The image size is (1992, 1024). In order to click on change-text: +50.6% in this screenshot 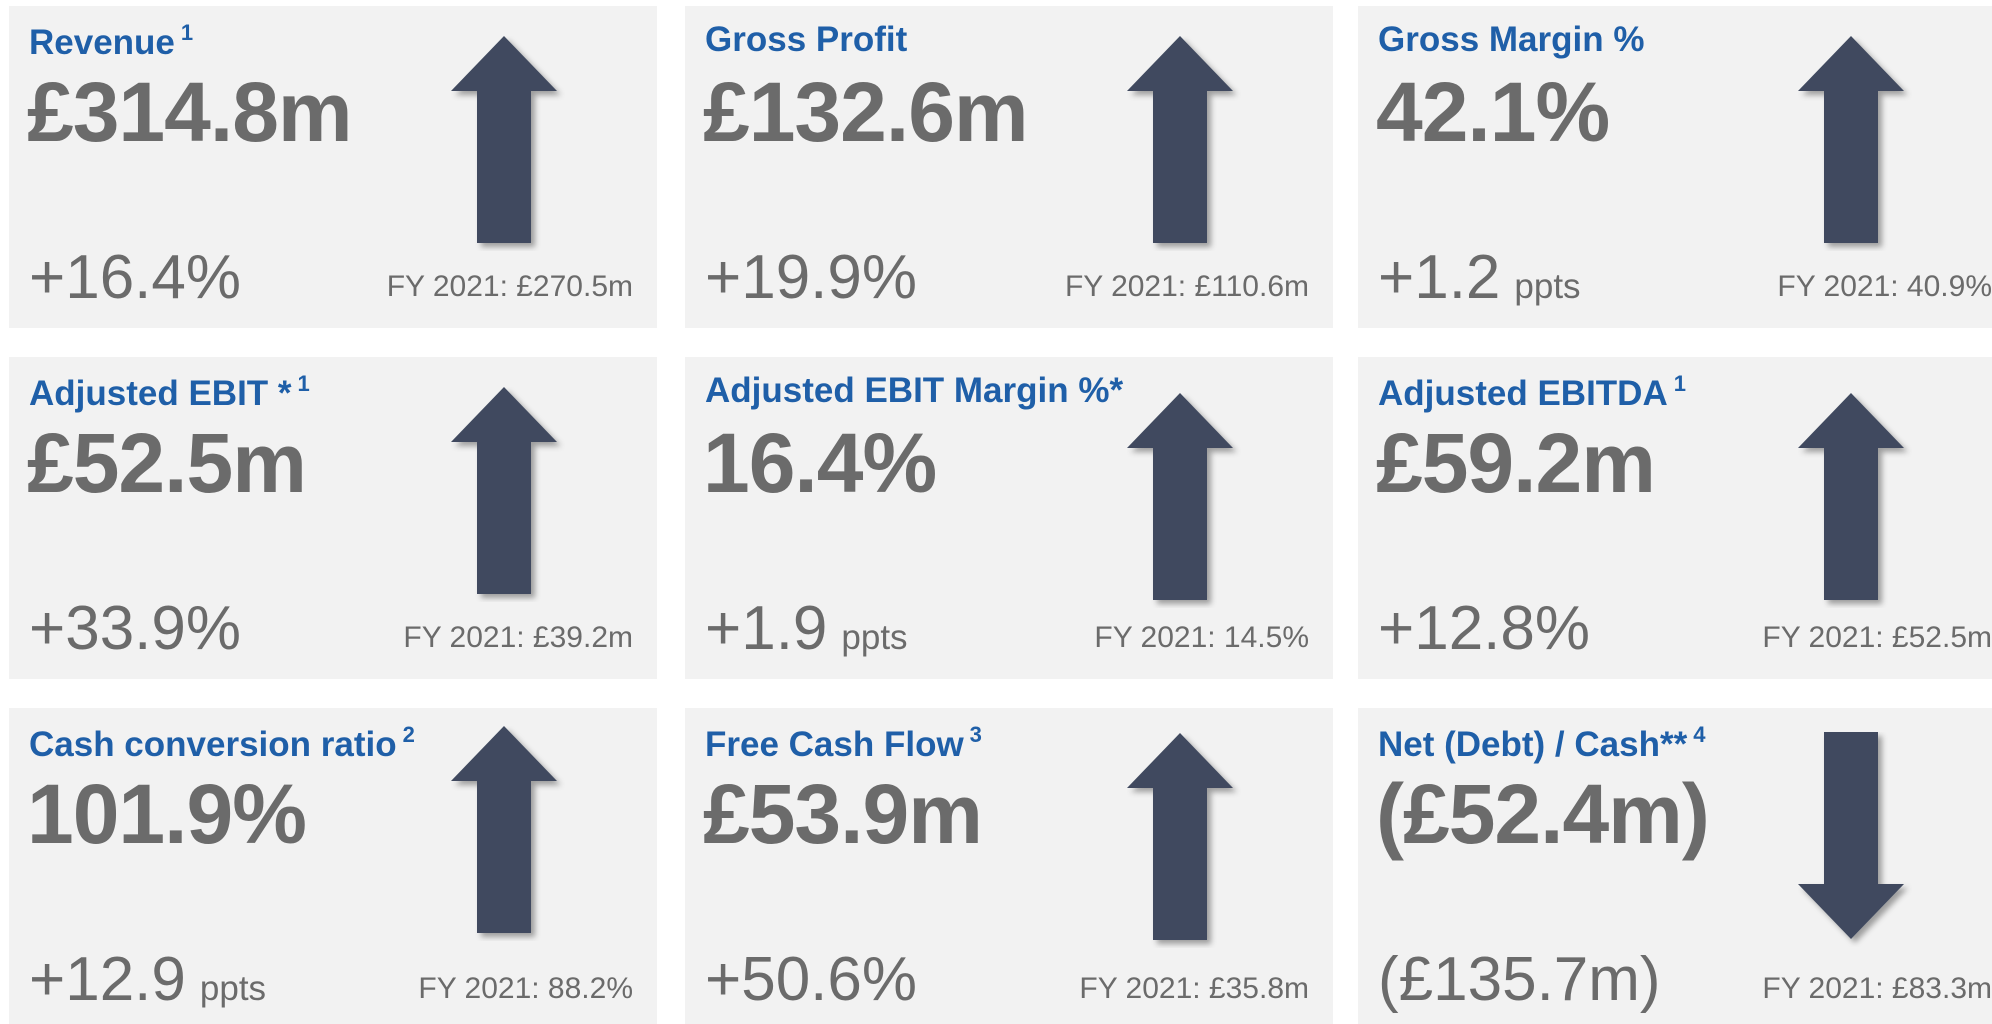, I will do `click(811, 979)`.